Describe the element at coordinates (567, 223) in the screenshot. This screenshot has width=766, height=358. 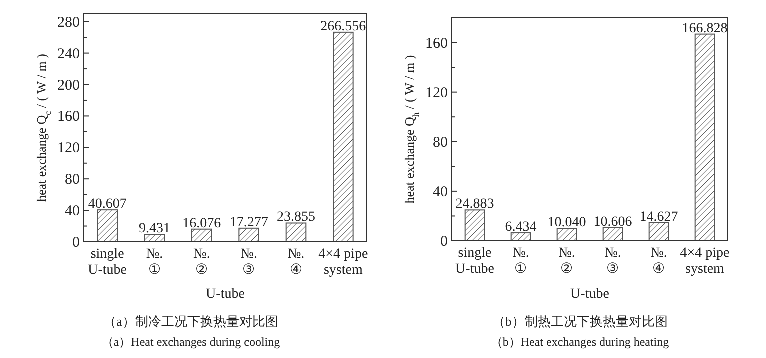
I see `data-label: 10.040` at that location.